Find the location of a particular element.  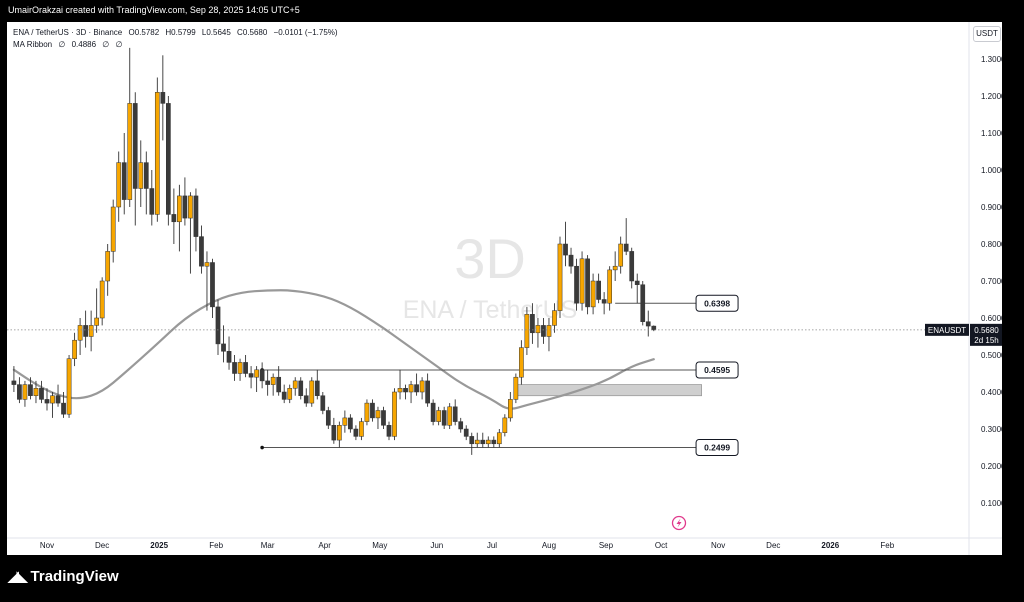

levels: 0.6398 0.4595 0.2499 is located at coordinates (499, 375).